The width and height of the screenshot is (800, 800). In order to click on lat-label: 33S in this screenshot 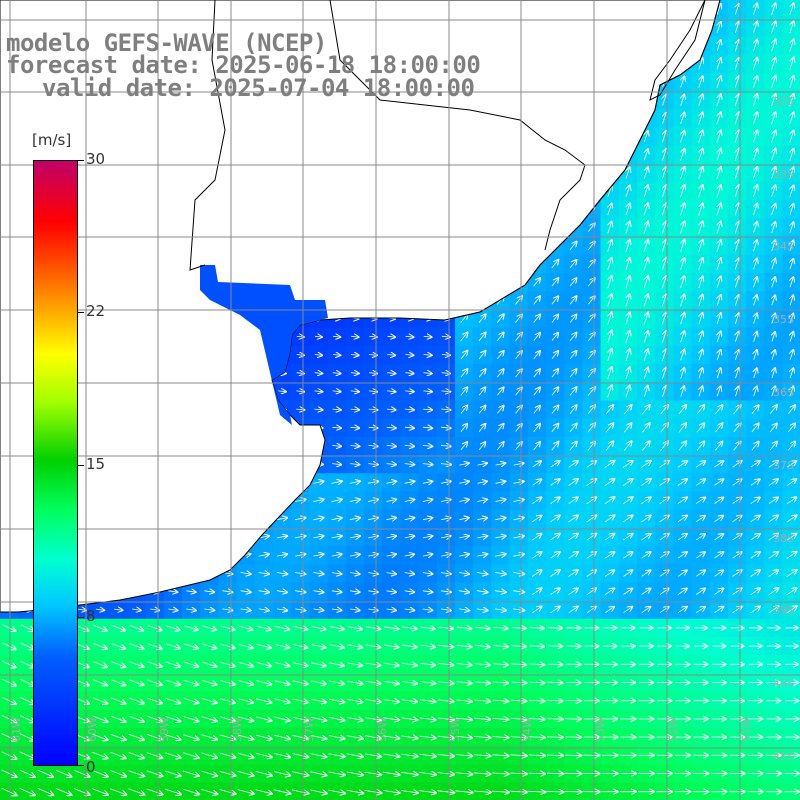, I will do `click(783, 174)`.